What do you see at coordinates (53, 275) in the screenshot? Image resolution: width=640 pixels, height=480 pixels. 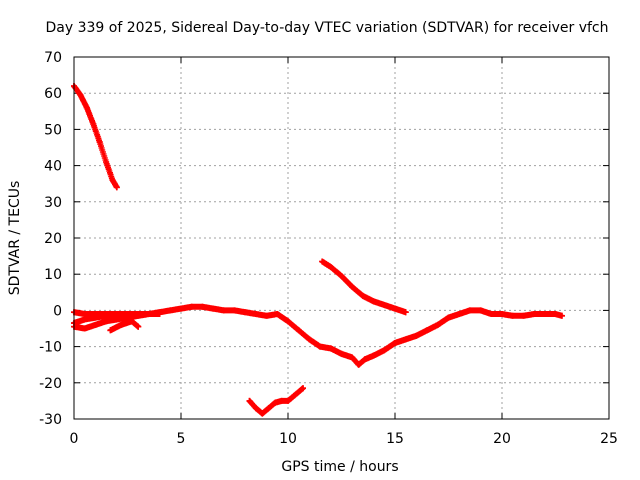 I see `y-tick-label: 10` at bounding box center [53, 275].